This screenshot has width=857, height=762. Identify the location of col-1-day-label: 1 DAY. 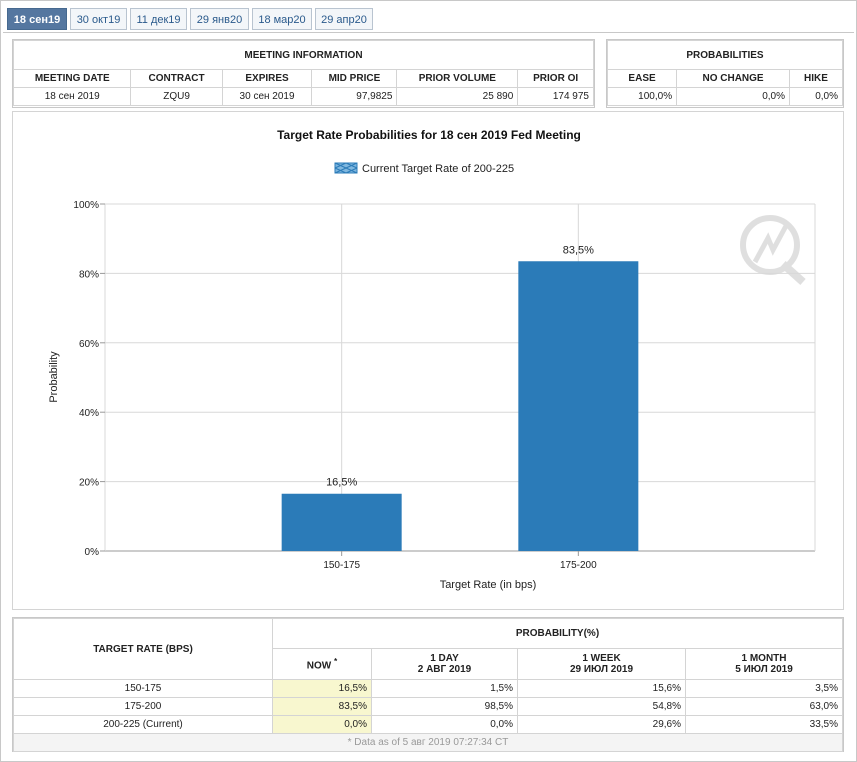
(444, 658).